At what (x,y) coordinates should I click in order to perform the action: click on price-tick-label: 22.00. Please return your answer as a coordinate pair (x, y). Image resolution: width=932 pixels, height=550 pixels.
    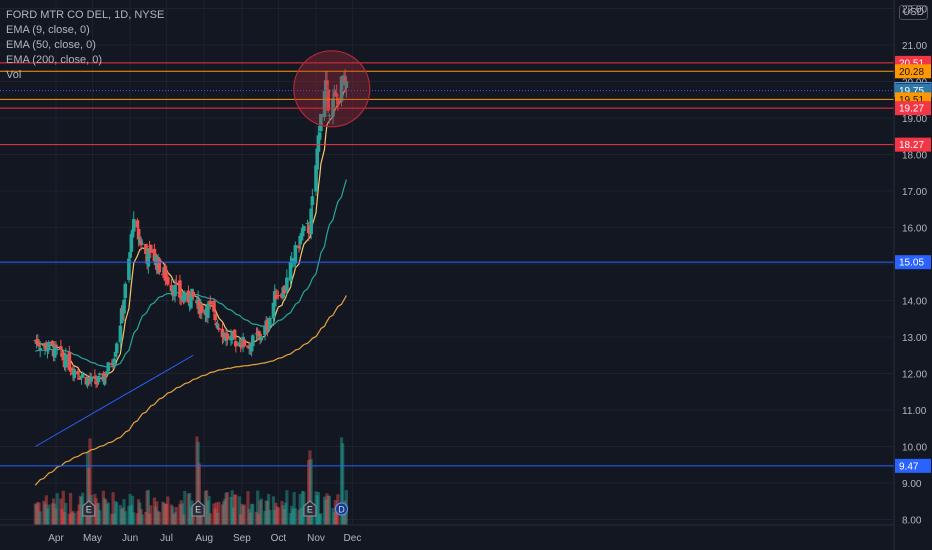
    Looking at the image, I should click on (914, 10).